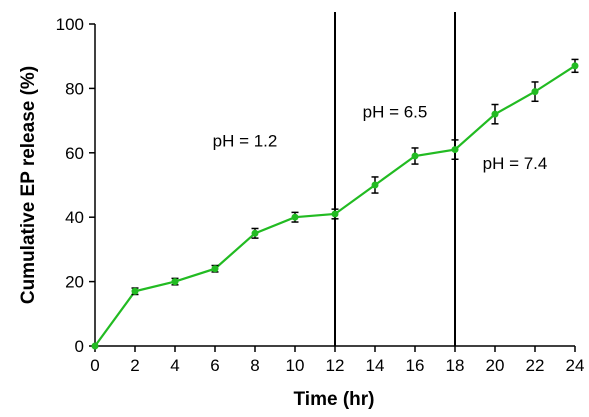 This screenshot has height=417, width=589. I want to click on x-tick-label: 20, so click(495, 365).